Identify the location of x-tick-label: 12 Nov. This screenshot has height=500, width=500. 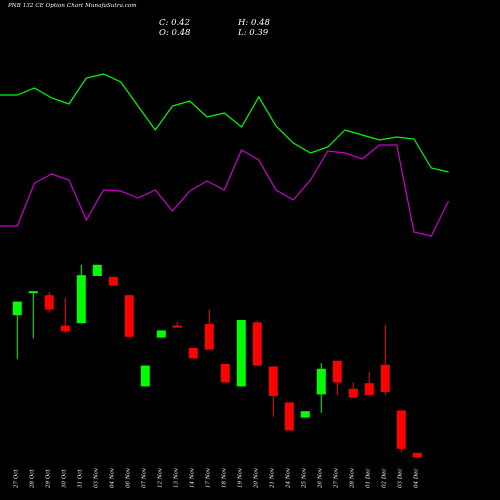
(160, 477).